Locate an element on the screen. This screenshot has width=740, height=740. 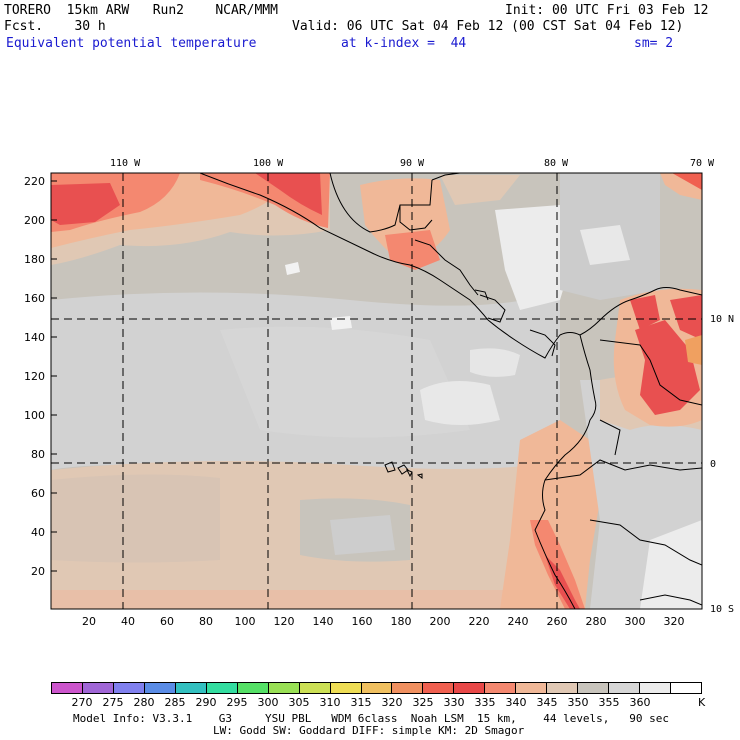
colorbar-label: 360 is located at coordinates (640, 702).